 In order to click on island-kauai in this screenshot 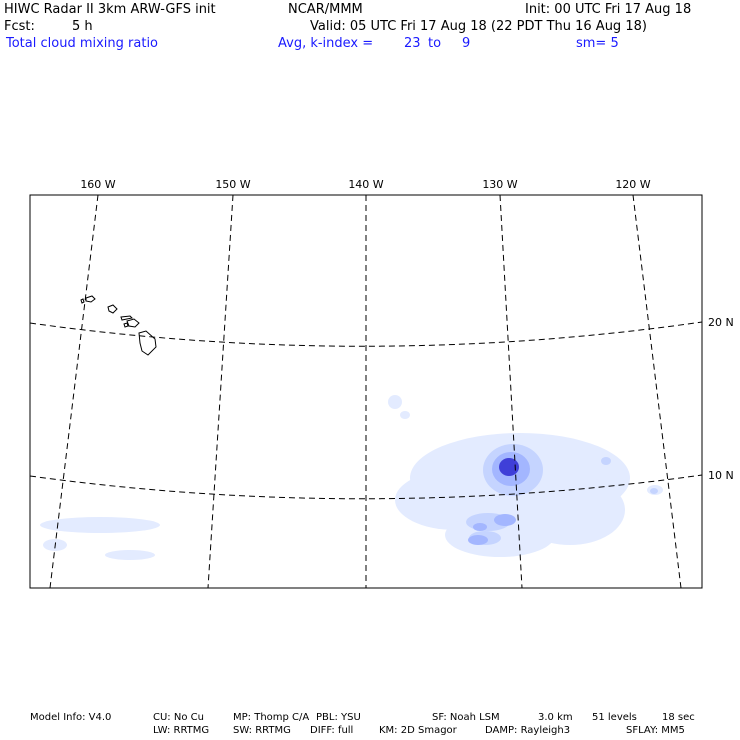, I will do `click(90, 299)`.